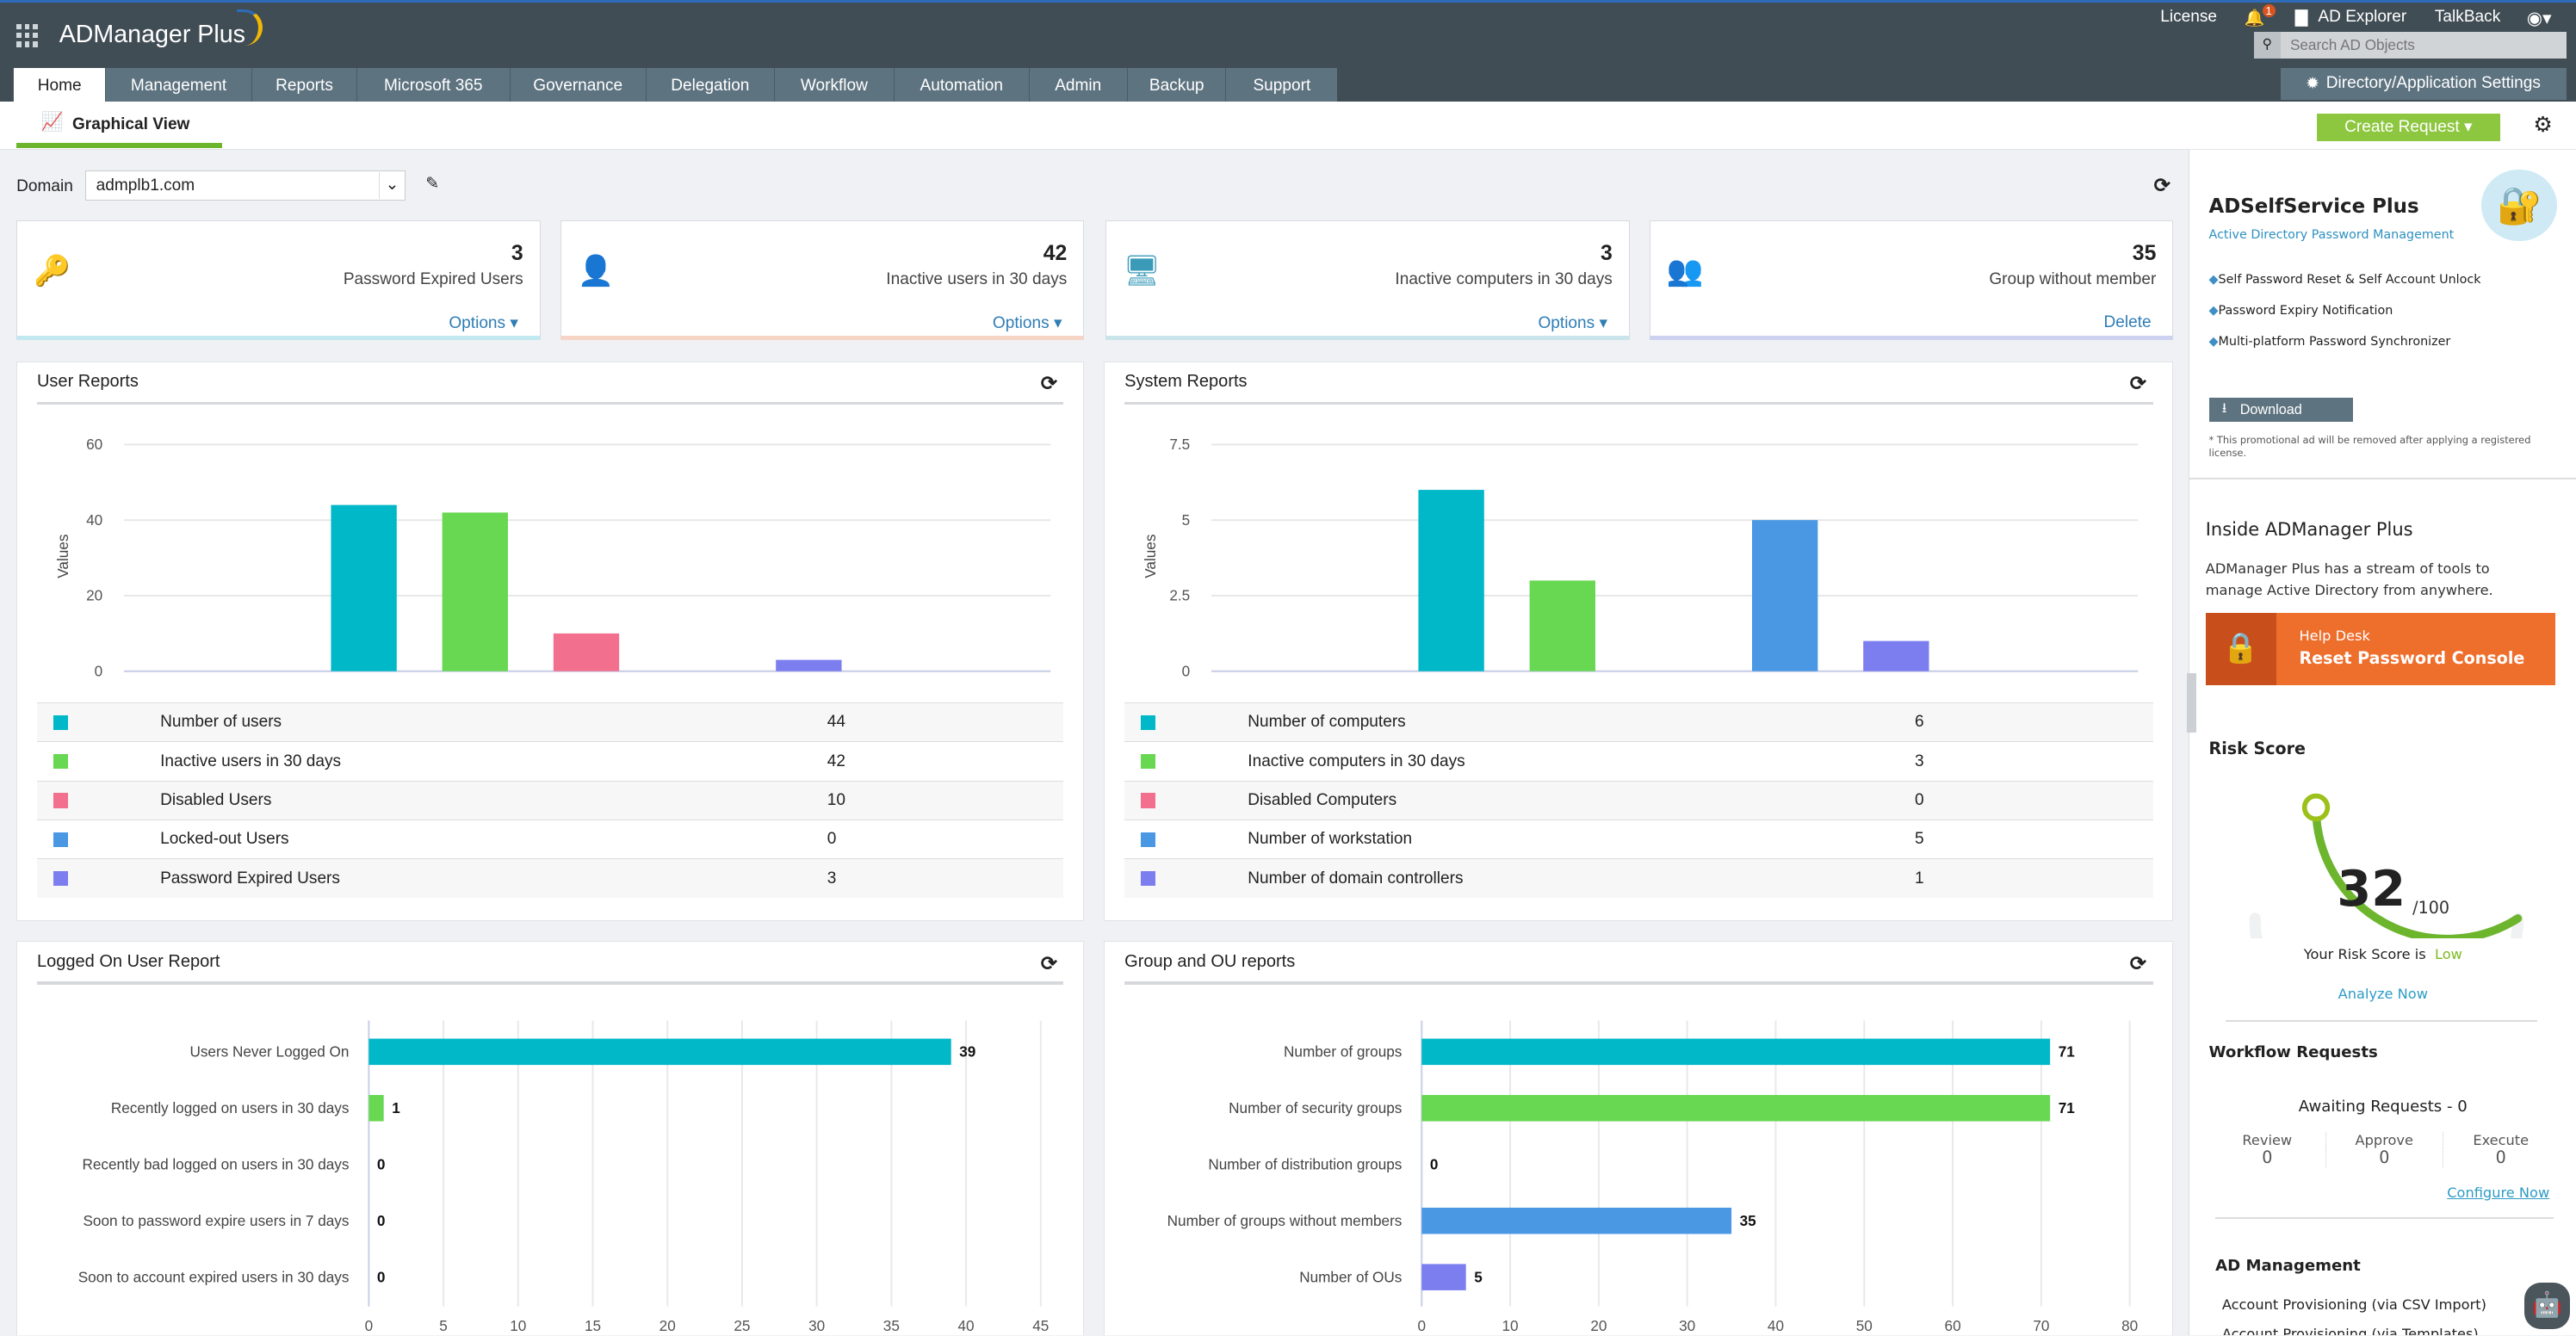 This screenshot has width=2576, height=1336. I want to click on directory-settings-button: ✹ Directory/Application Settings, so click(2424, 84).